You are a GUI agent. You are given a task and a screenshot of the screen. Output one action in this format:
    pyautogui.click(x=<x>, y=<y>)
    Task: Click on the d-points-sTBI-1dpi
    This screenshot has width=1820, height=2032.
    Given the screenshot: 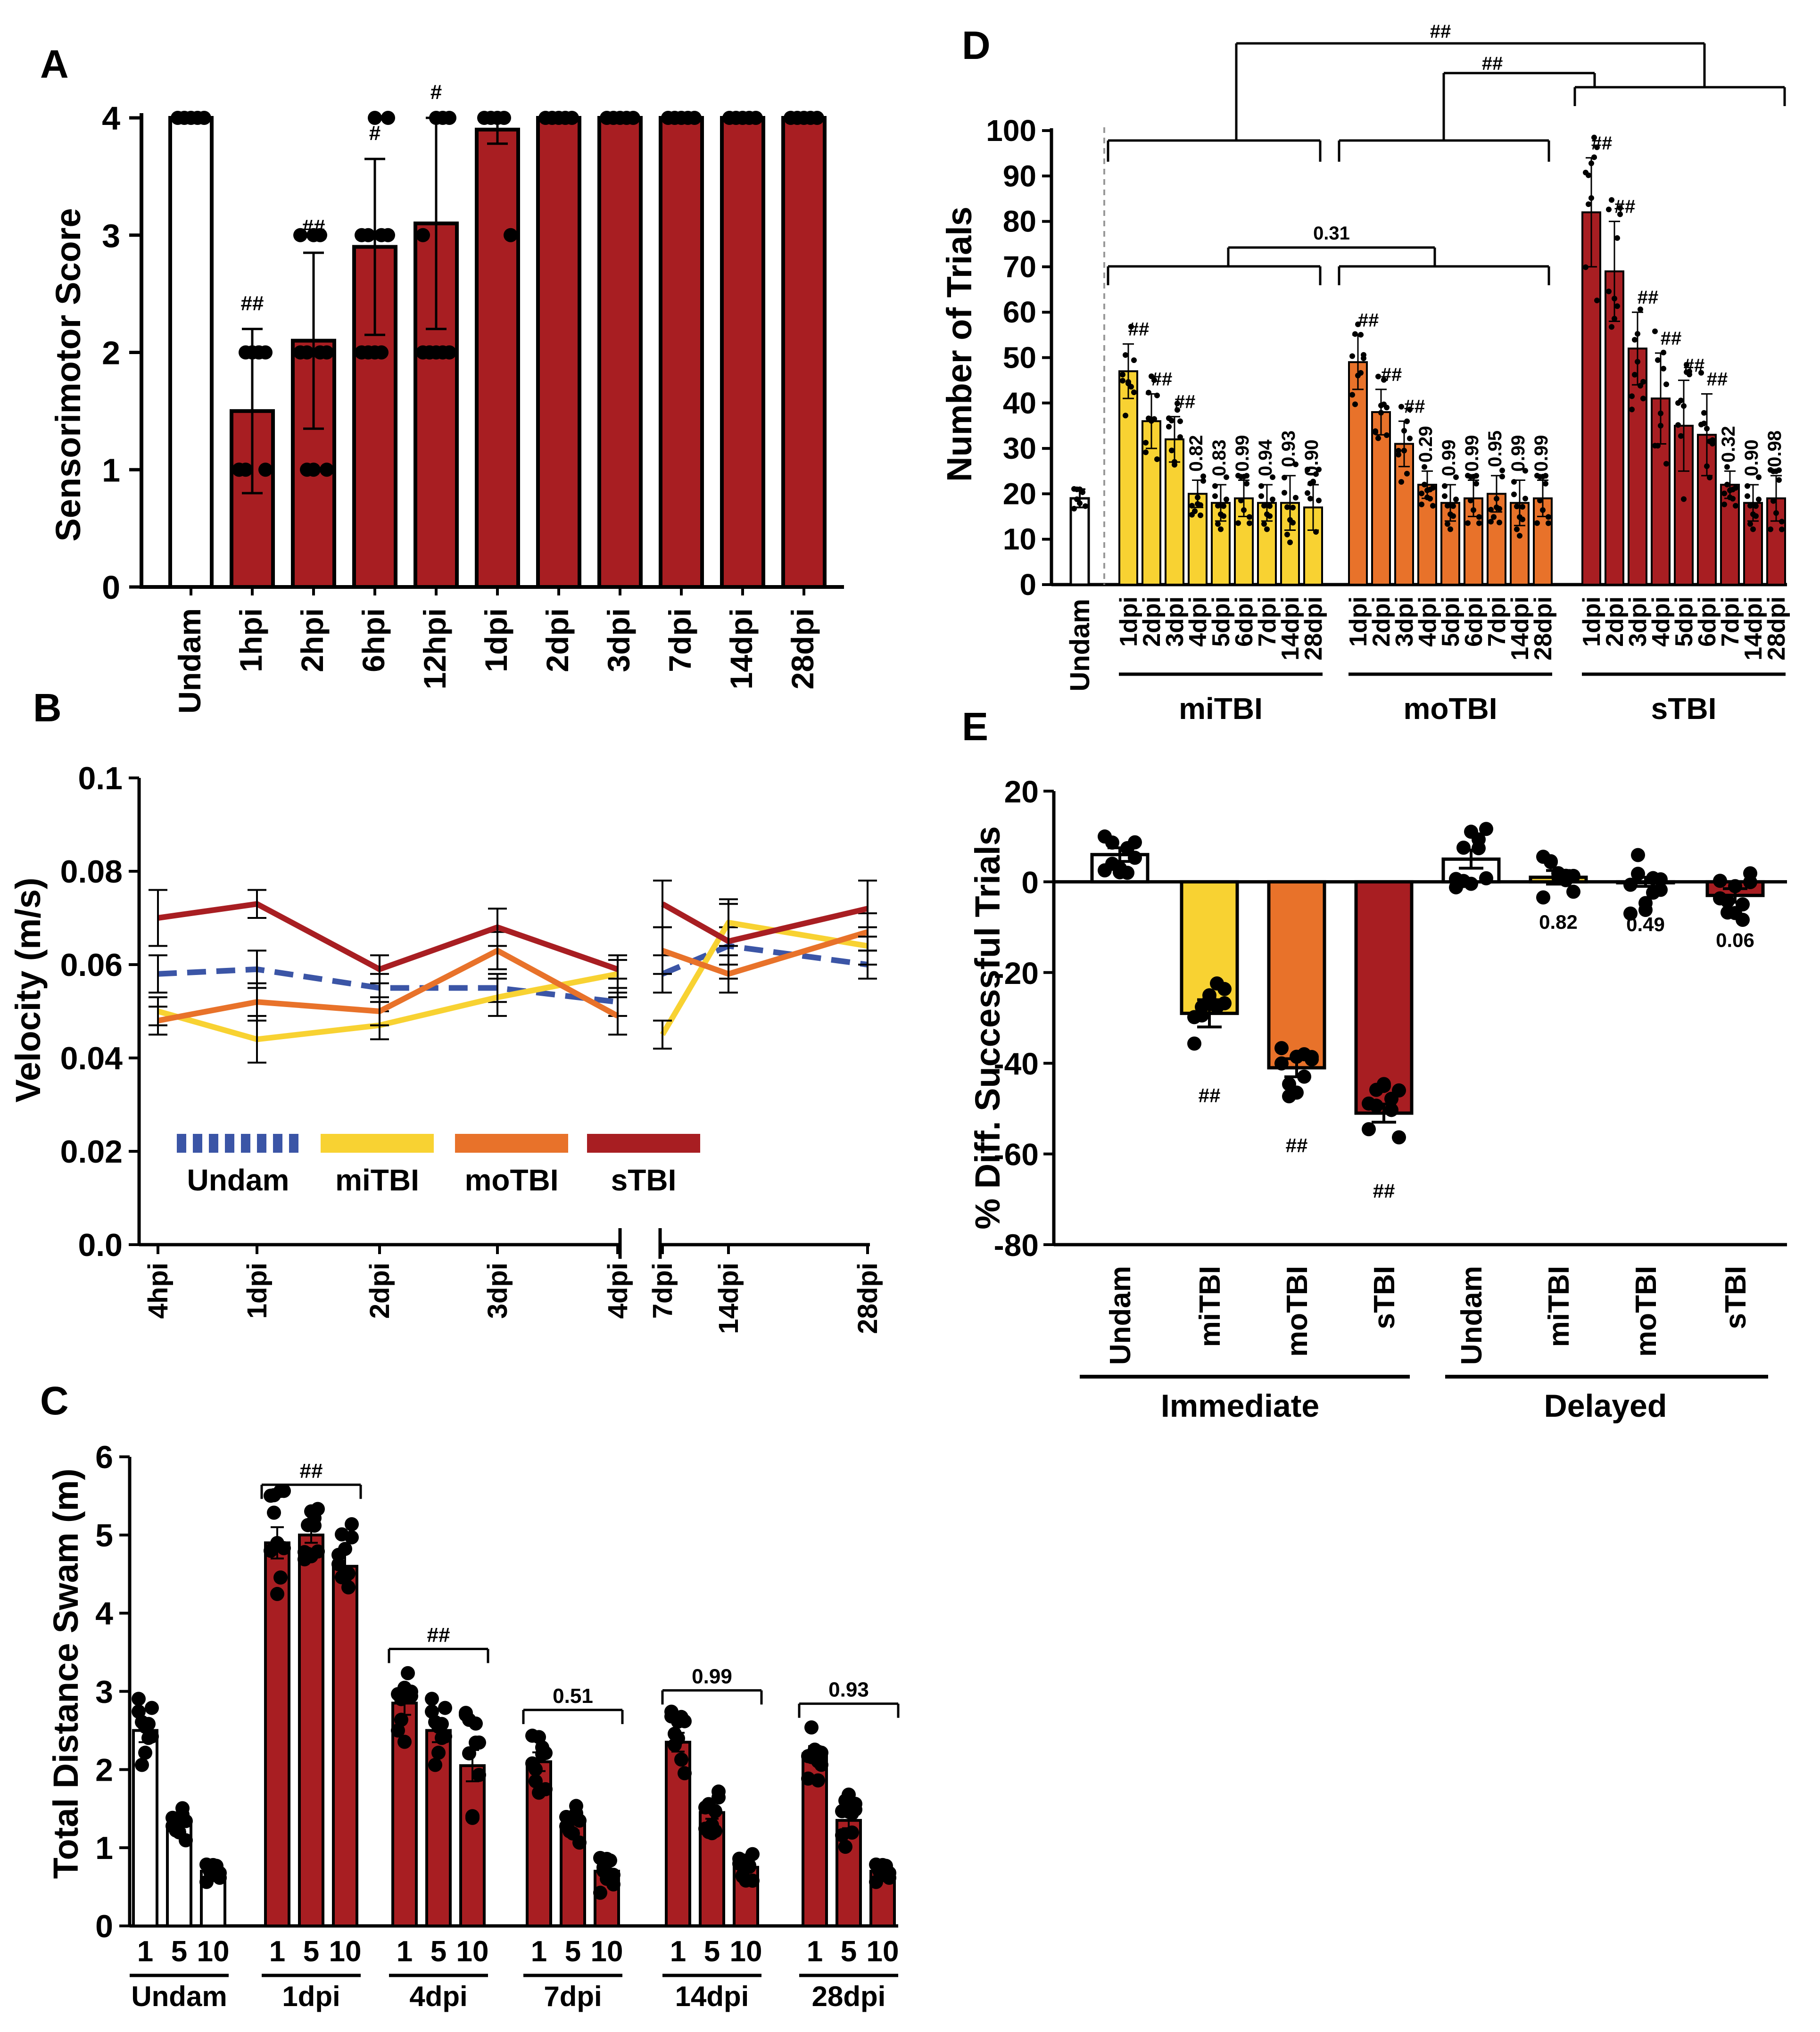 What is the action you would take?
    pyautogui.click(x=1591, y=219)
    